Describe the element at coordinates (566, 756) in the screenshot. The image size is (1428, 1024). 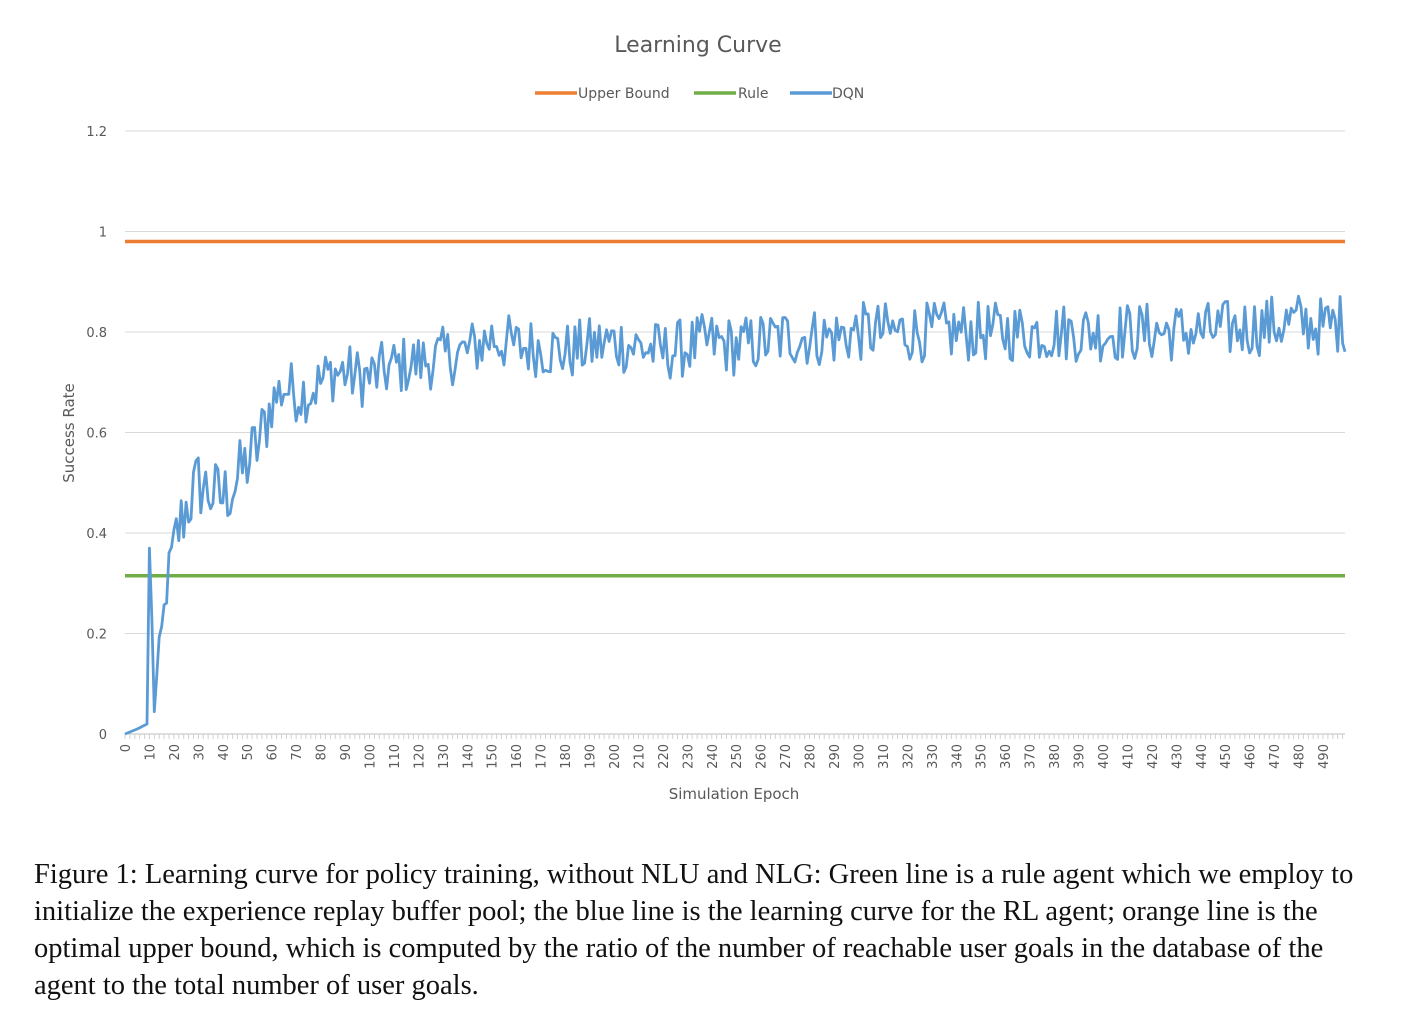
I see `x-tick-label: 180` at that location.